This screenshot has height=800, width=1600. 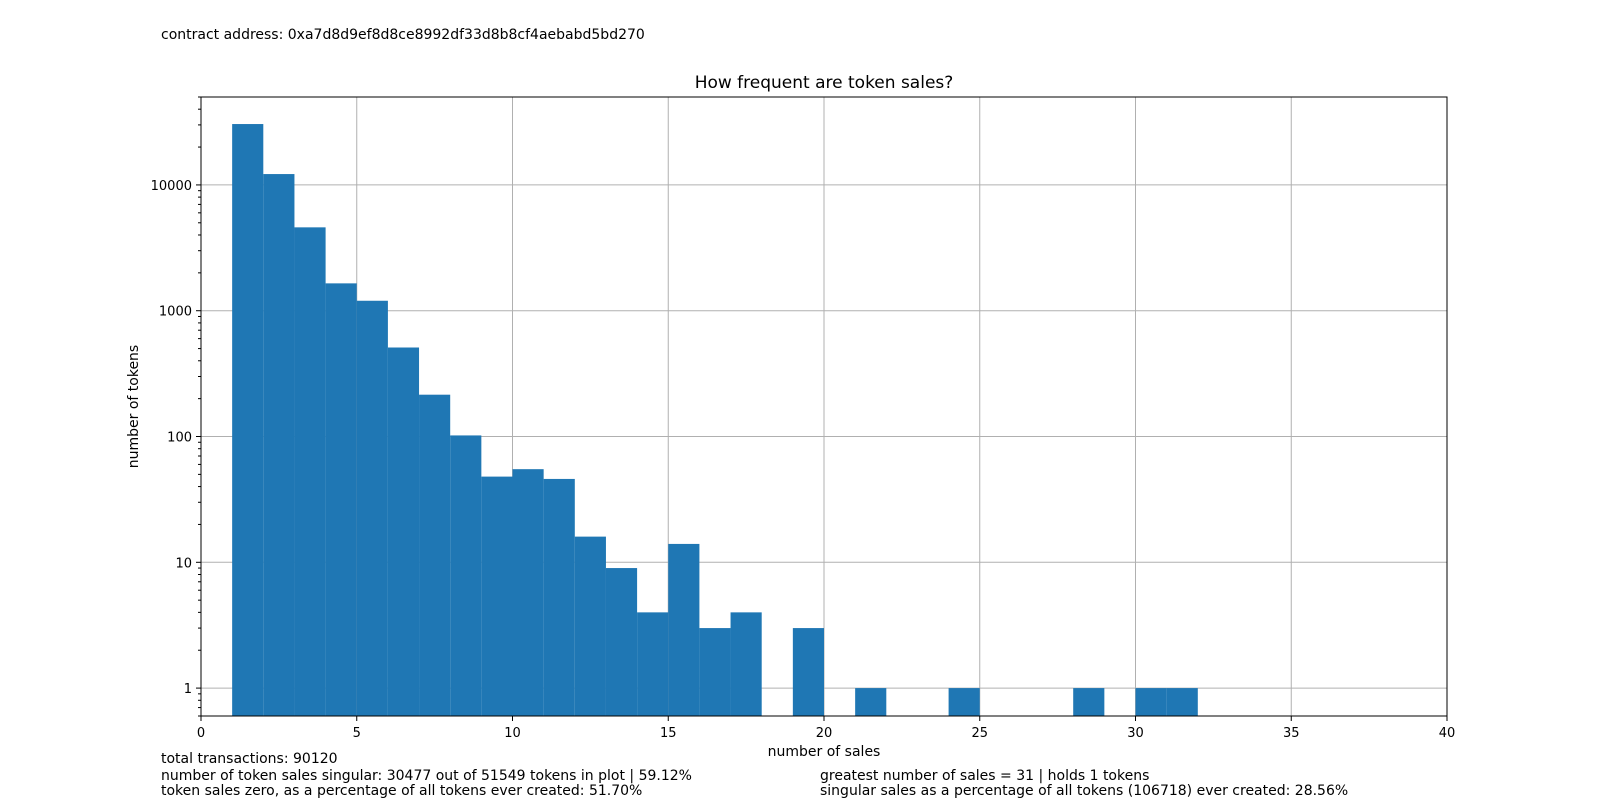 I want to click on total-transactions: total transactions: 90120, so click(x=249, y=759).